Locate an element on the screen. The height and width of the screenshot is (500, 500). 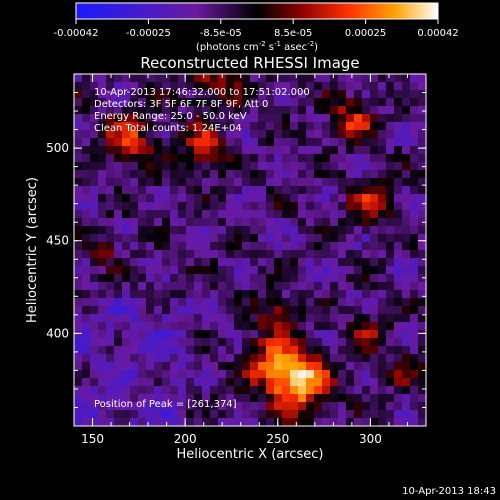
info-line-energy: Energy Range: 25.0 - 50.0 keV is located at coordinates (170, 116).